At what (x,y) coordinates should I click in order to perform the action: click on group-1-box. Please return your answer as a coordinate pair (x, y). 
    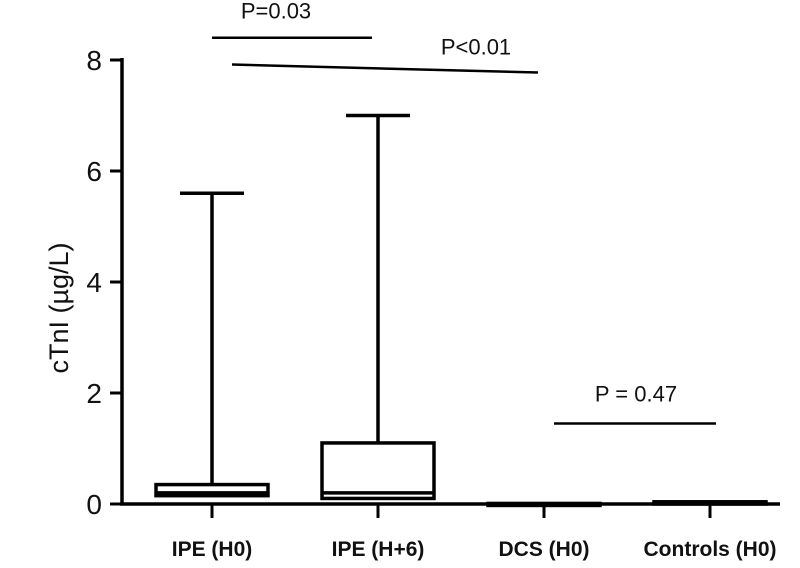
    Looking at the image, I should click on (378, 471).